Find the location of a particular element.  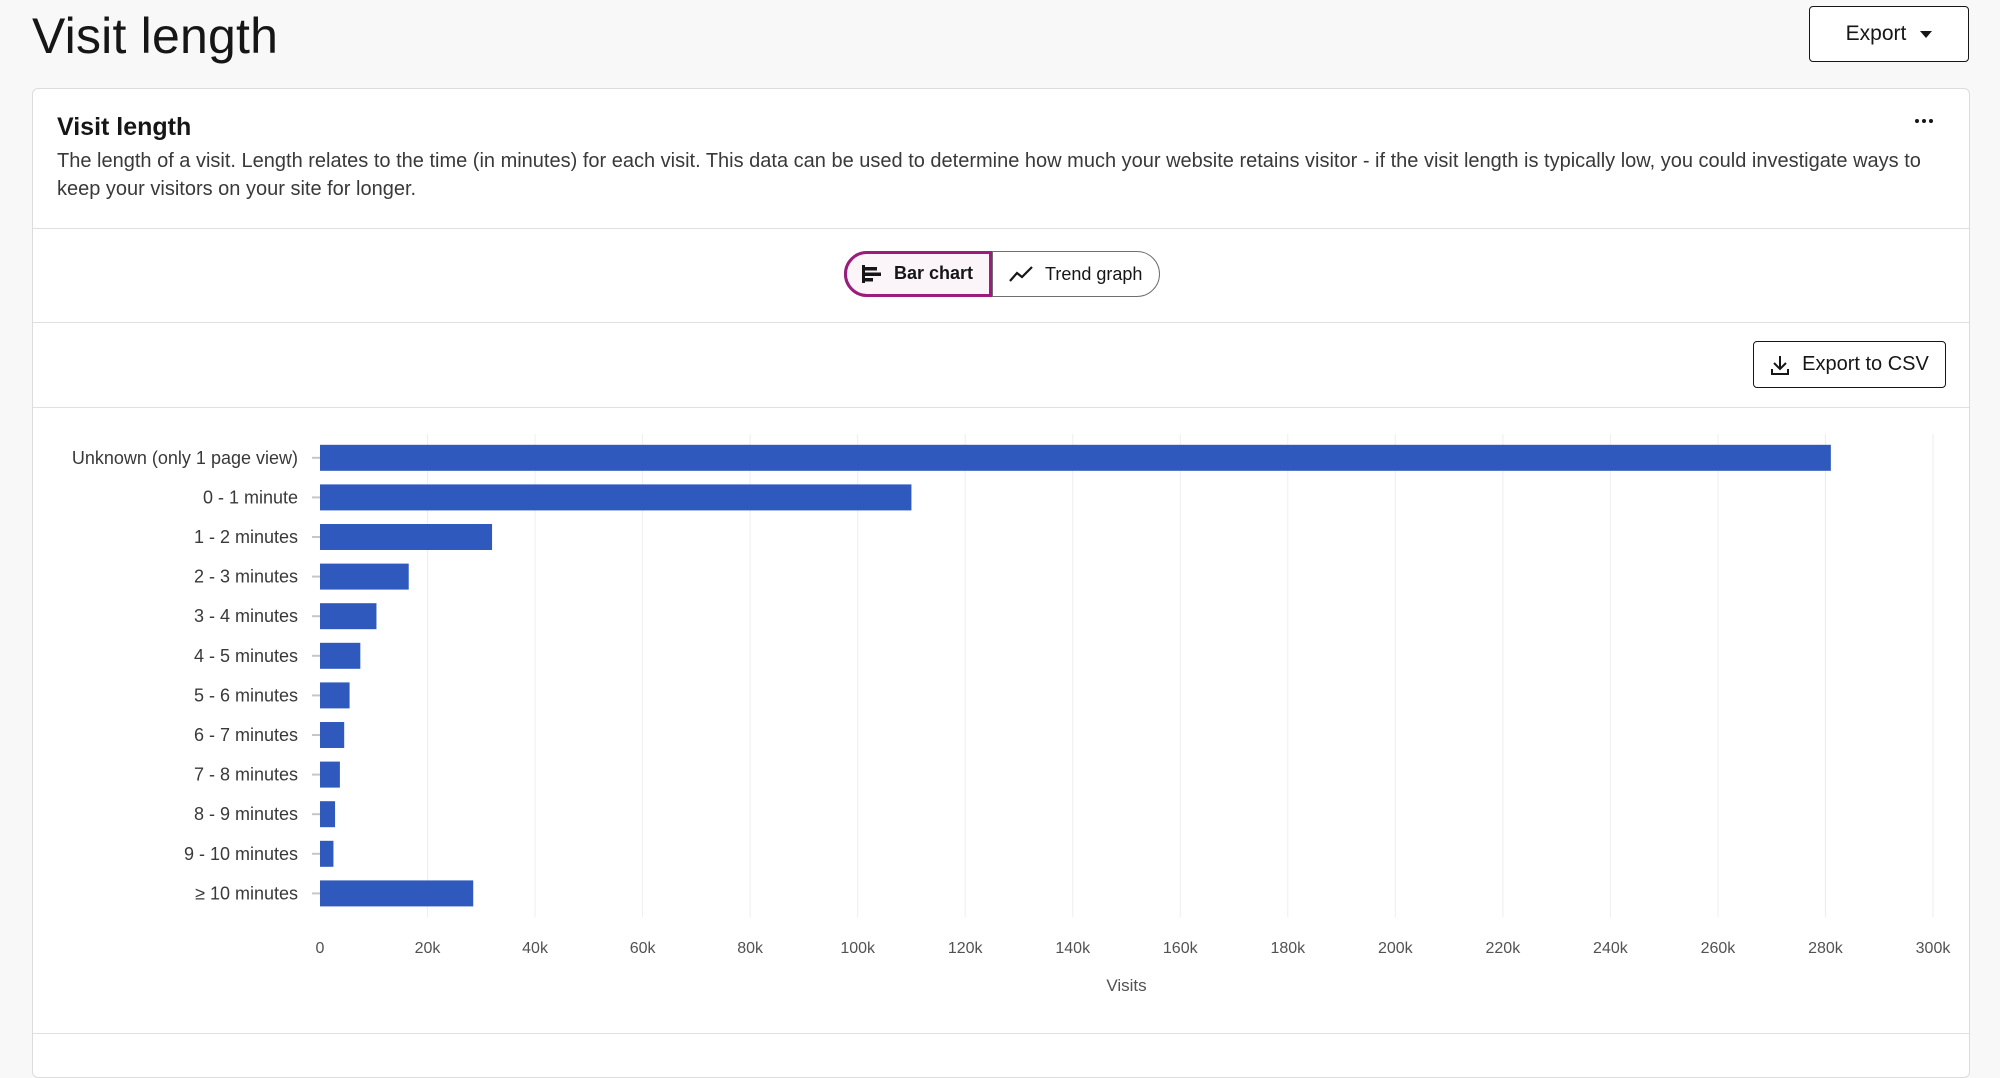

x-tick-label: 20k is located at coordinates (428, 948).